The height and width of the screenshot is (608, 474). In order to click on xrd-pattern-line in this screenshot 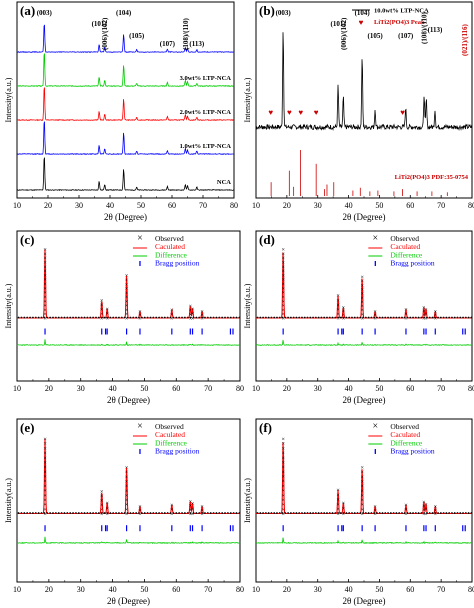, I will do `click(125, 104)`.